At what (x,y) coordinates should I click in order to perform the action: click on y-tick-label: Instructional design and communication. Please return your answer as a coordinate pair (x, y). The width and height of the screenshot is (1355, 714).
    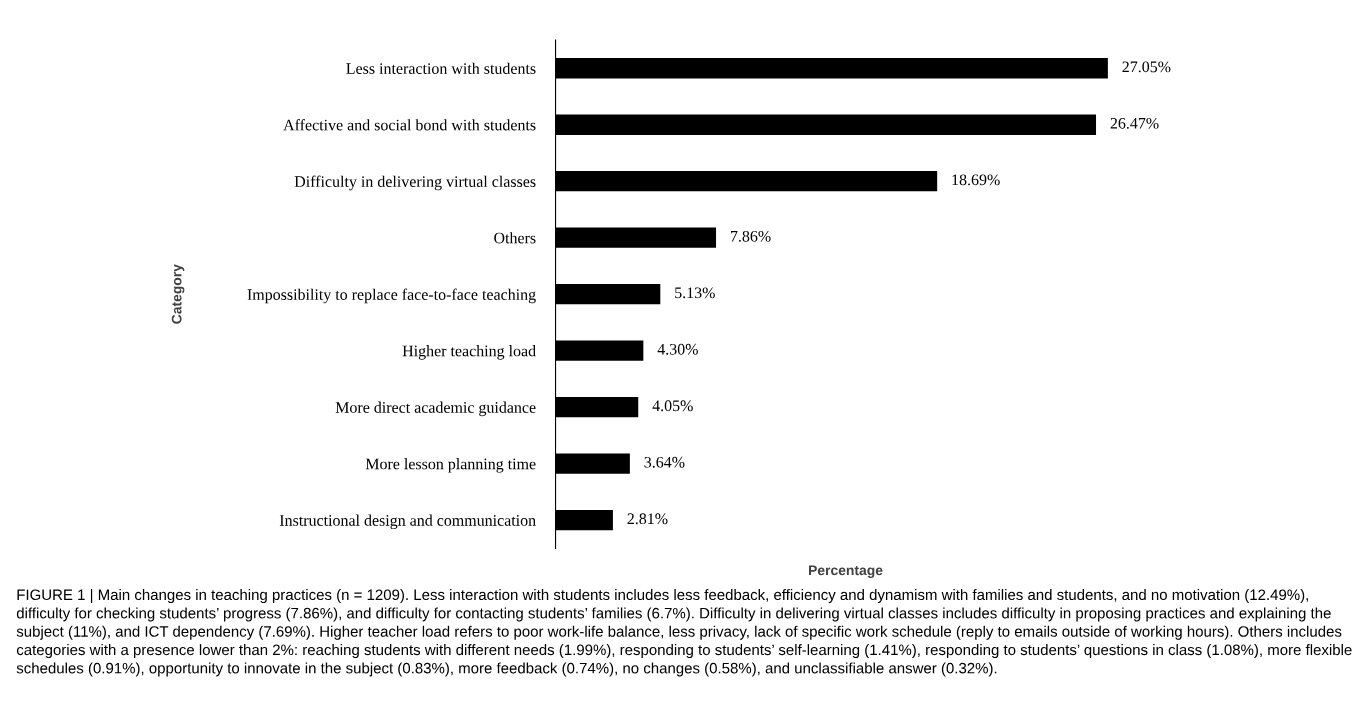
    Looking at the image, I should click on (407, 522).